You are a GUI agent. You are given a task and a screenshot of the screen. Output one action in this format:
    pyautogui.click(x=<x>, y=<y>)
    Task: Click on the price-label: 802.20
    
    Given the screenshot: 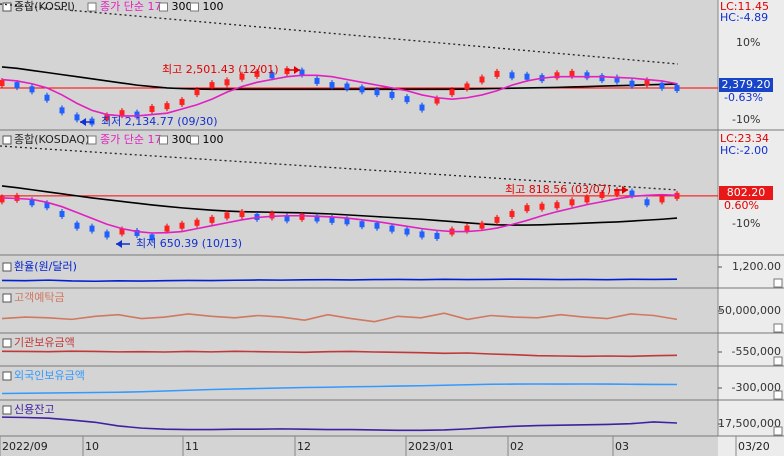 What is the action you would take?
    pyautogui.click(x=746, y=192)
    